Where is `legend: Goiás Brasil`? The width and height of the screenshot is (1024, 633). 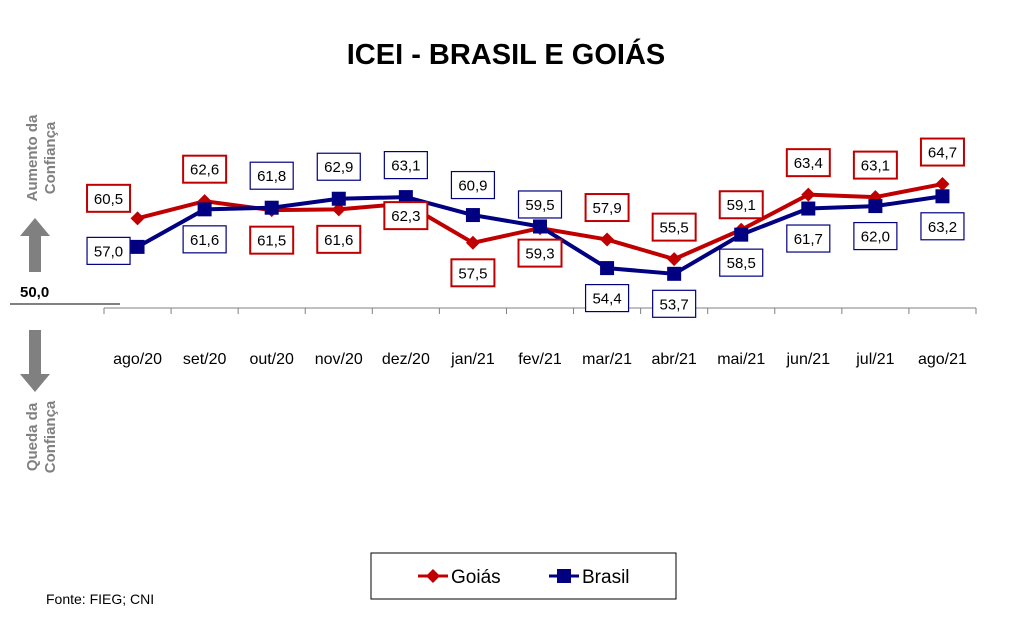
legend: Goiás Brasil is located at coordinates (523, 576).